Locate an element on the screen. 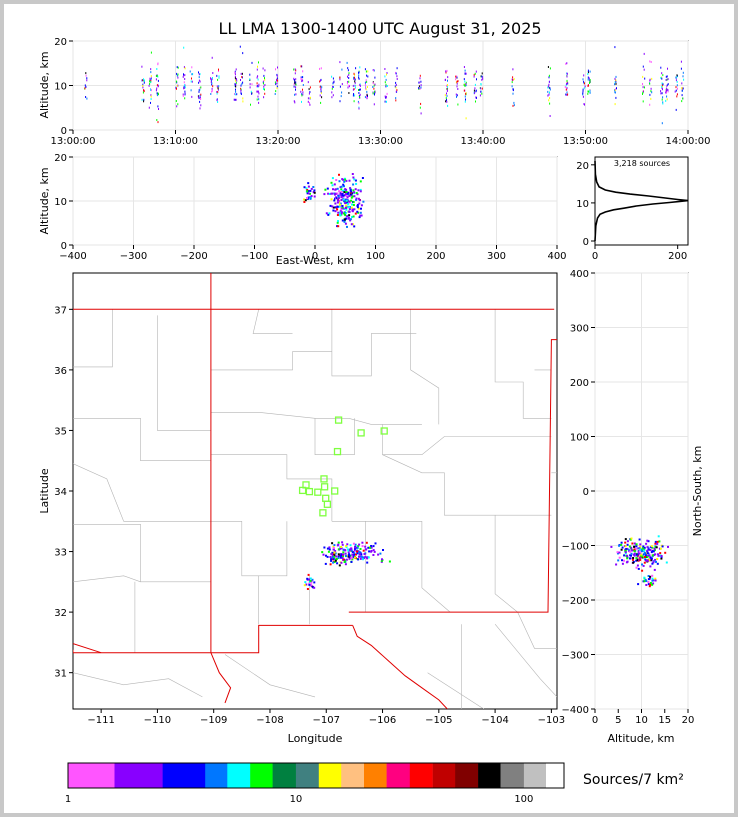 The width and height of the screenshot is (738, 817). x-tick-label: −105 is located at coordinates (438, 720).